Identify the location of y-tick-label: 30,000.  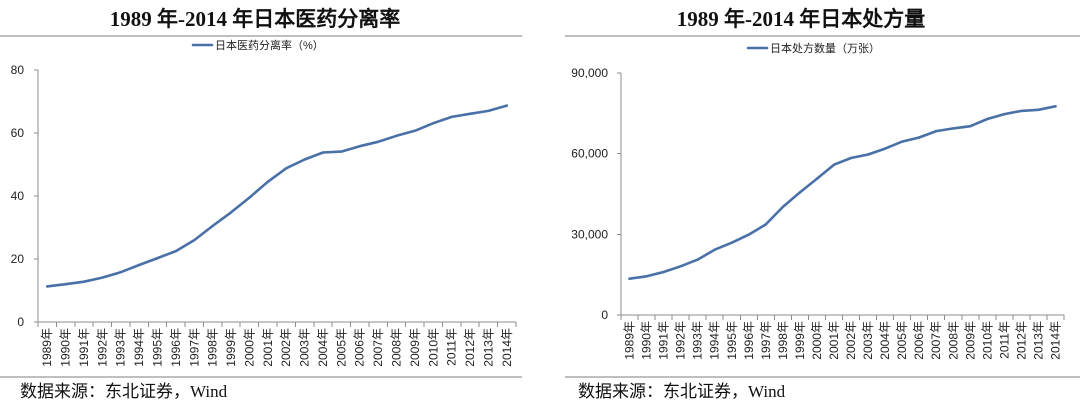
(589, 234).